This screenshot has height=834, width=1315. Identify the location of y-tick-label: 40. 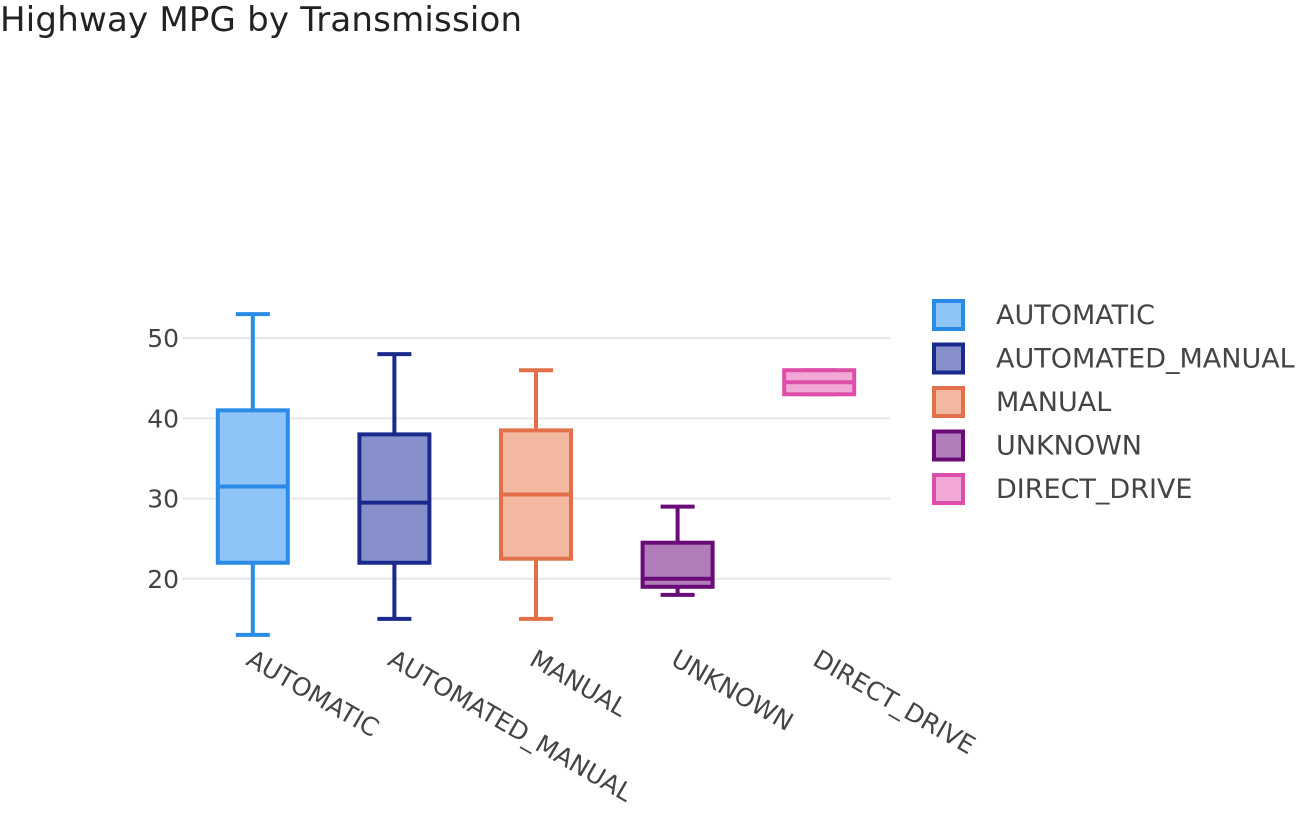
(163, 418).